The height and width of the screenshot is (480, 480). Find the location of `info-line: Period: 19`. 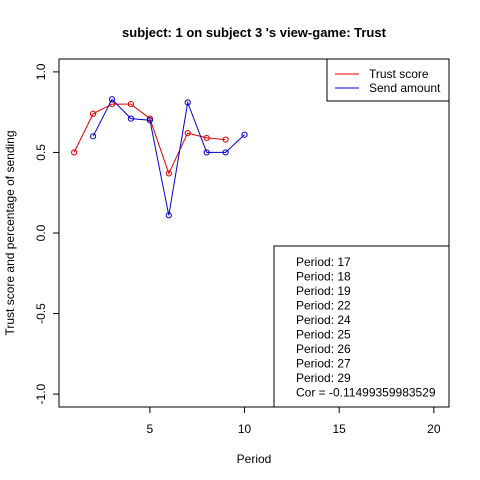

info-line: Period: 19 is located at coordinates (323, 291).